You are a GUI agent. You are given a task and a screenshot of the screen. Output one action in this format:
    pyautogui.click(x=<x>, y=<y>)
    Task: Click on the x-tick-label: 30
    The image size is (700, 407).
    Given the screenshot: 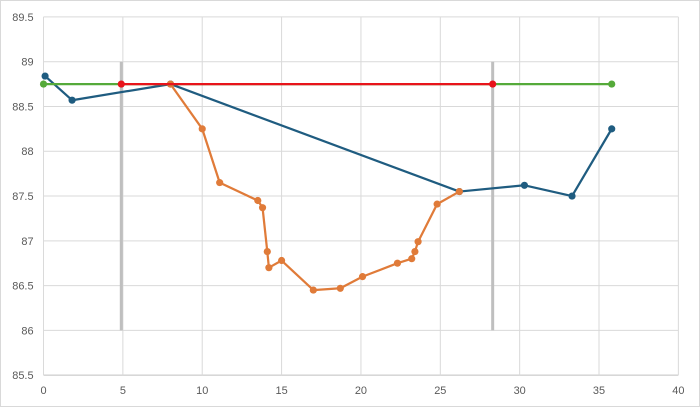 What is the action you would take?
    pyautogui.click(x=520, y=391)
    